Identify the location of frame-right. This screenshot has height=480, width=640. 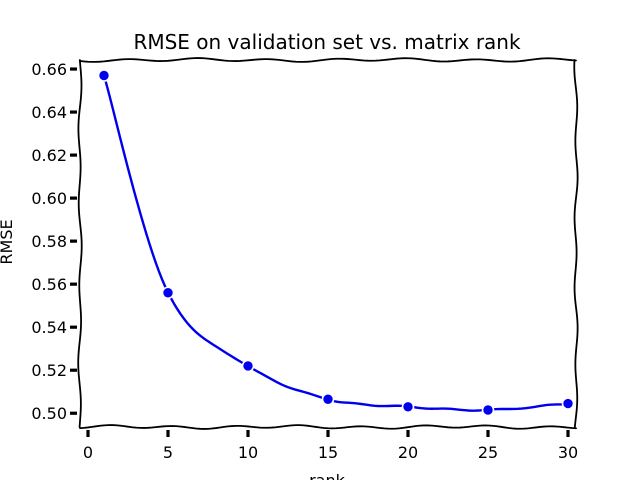
(576, 243).